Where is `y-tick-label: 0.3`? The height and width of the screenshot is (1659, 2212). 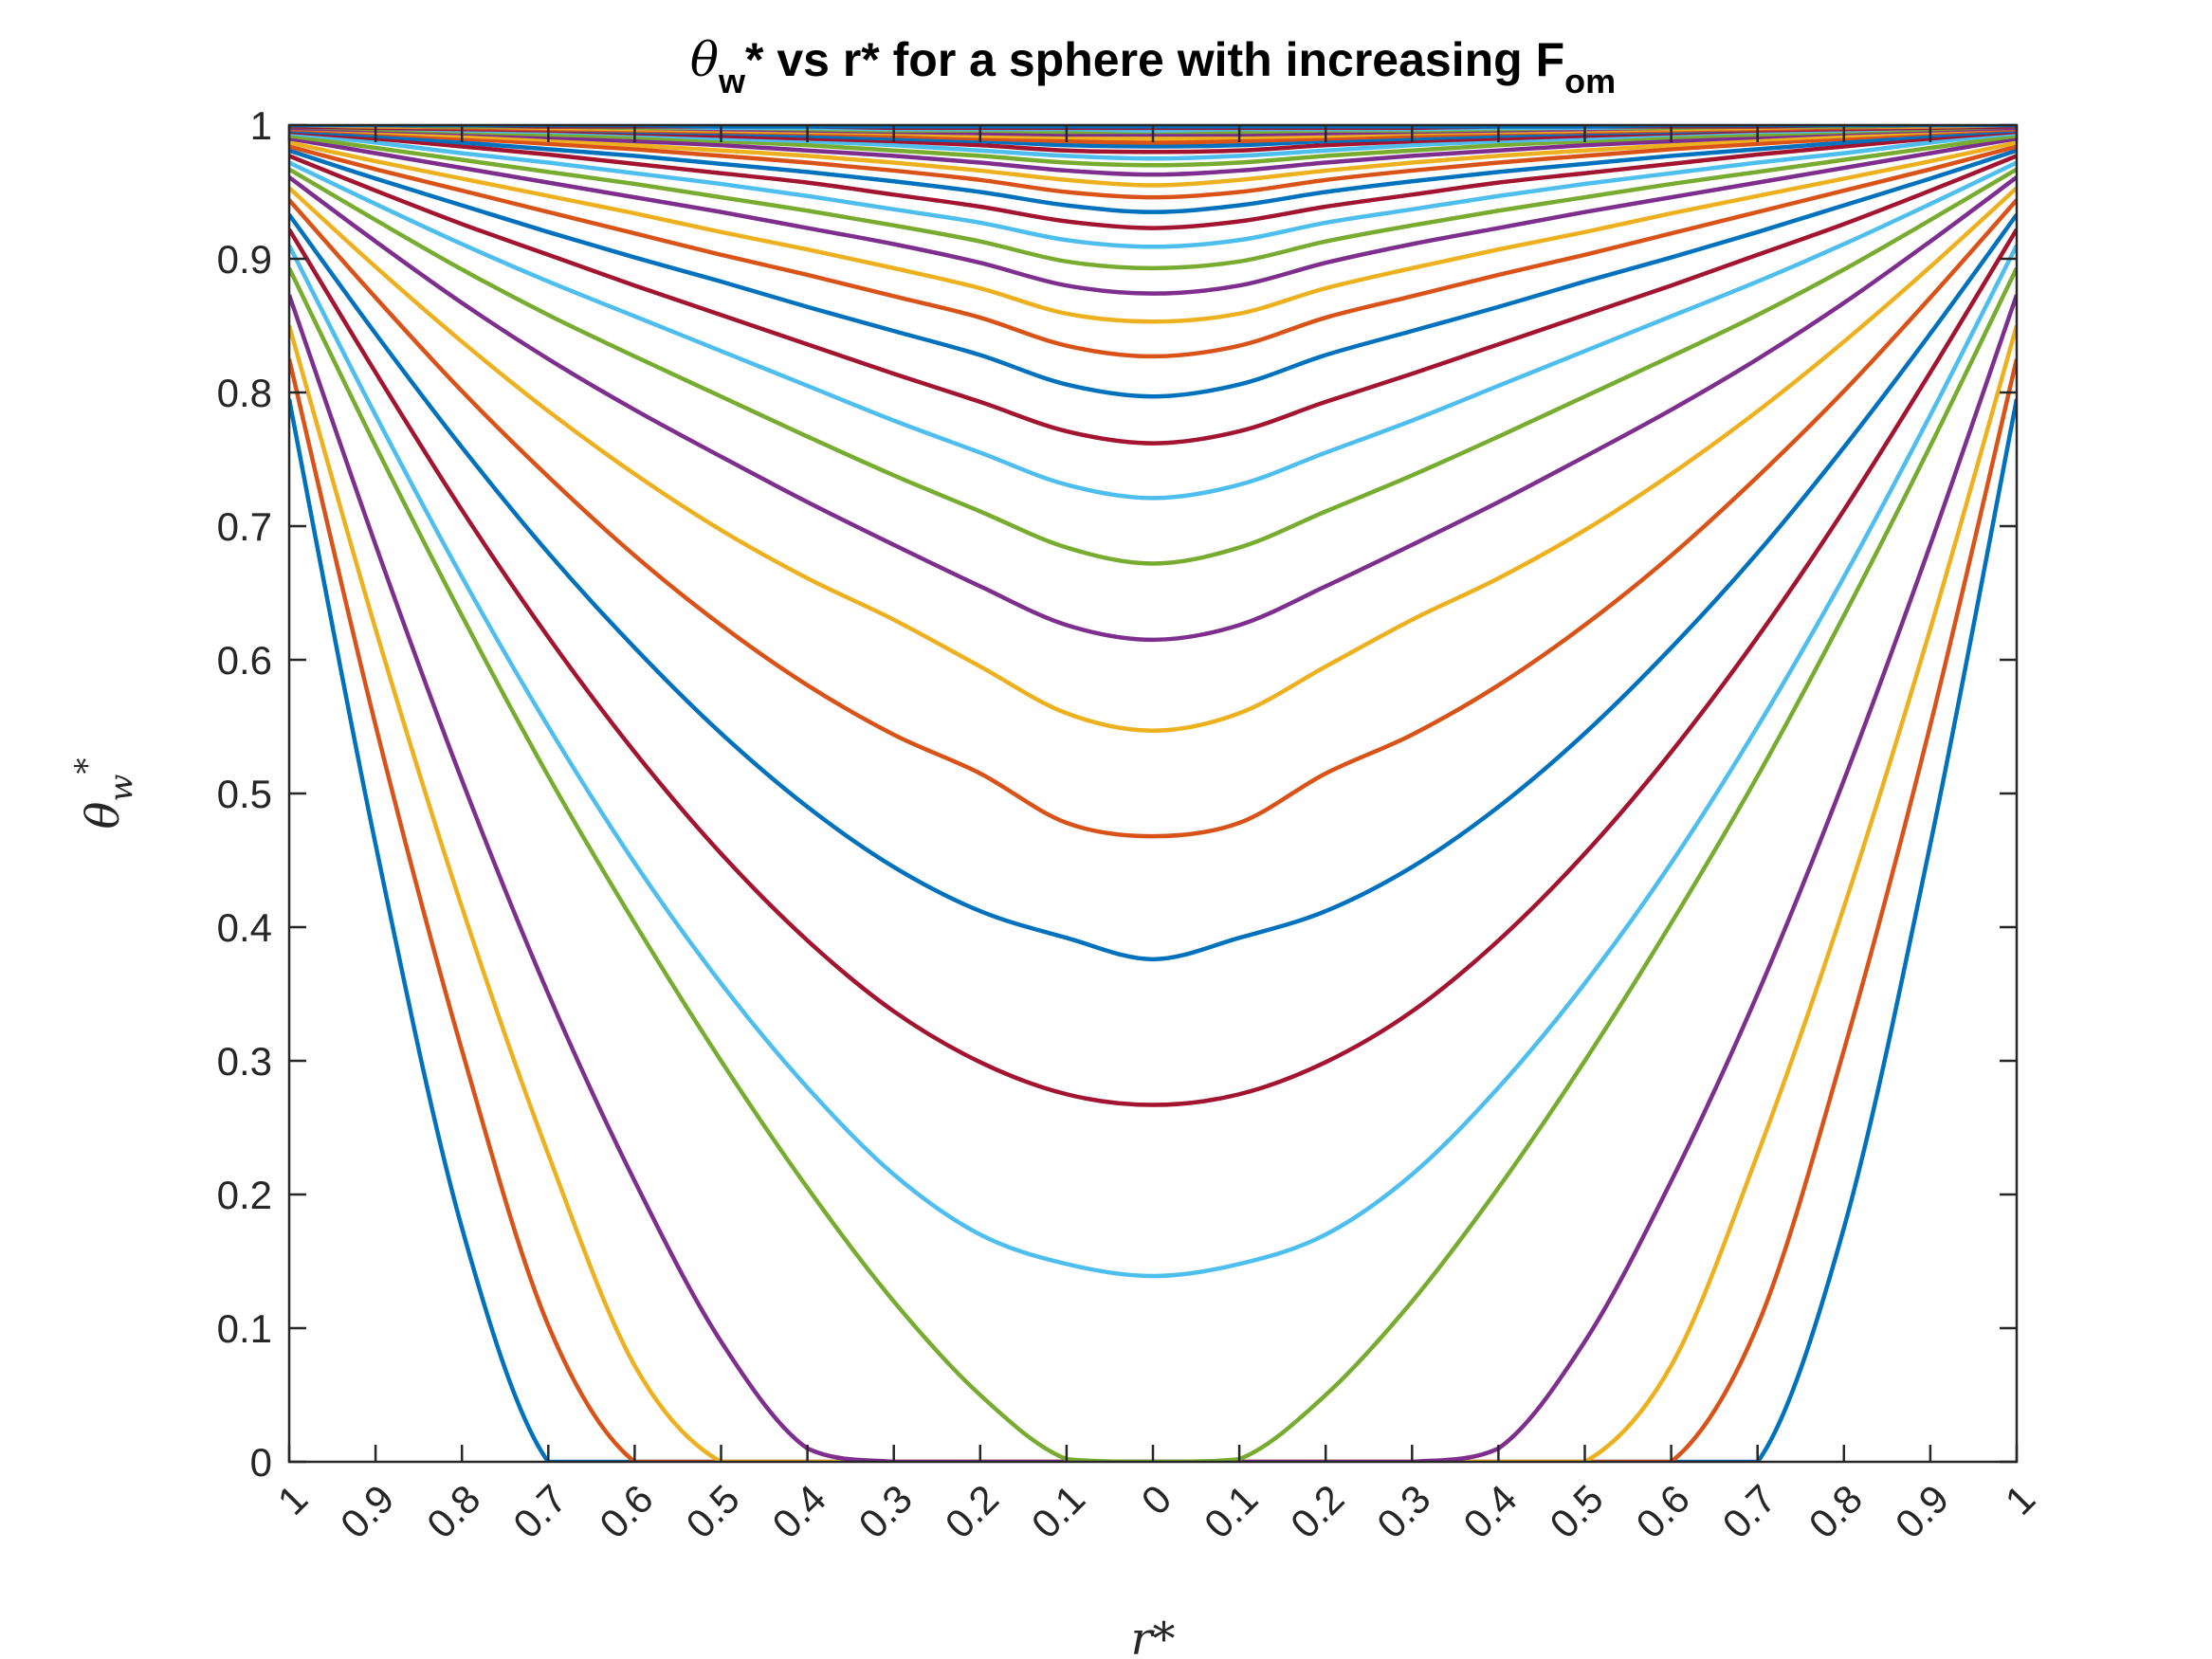
y-tick-label: 0.3 is located at coordinates (244, 1061).